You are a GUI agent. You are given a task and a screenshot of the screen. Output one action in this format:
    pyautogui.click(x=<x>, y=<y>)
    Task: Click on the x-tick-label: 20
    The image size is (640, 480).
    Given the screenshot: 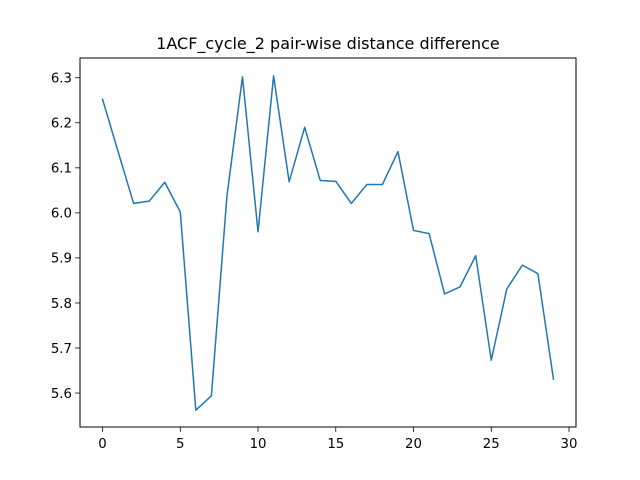 What is the action you would take?
    pyautogui.click(x=413, y=444)
    